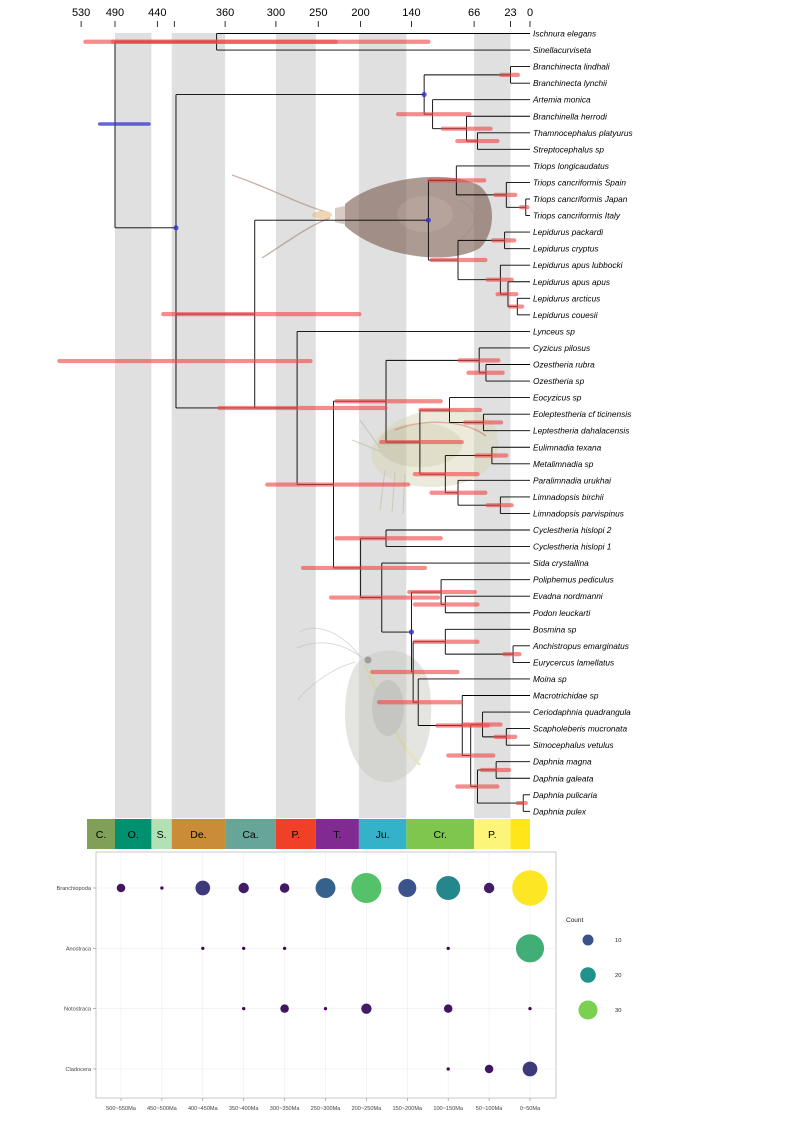  I want to click on taxon-label: Ceriodaphnia quadrangula, so click(582, 712).